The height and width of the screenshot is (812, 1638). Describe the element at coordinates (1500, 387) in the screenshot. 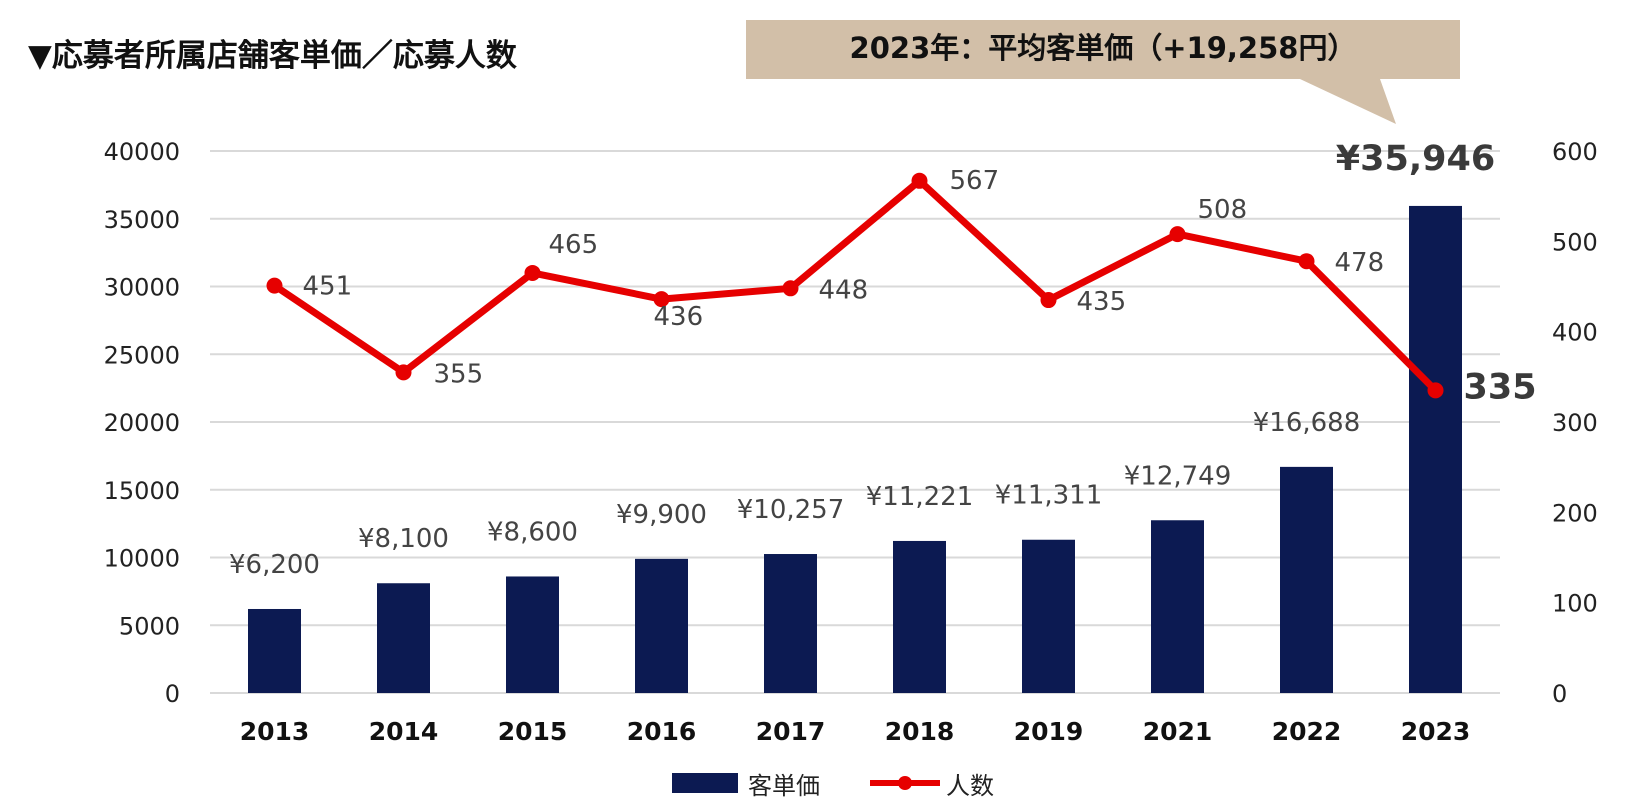

I see `line-value-label: 335` at that location.